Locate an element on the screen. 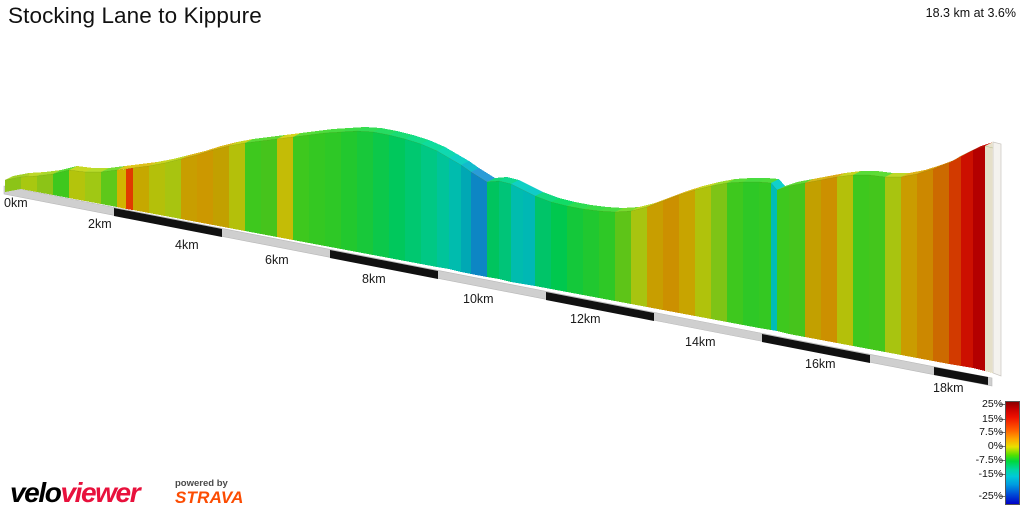 The image size is (1024, 512). profile-end-cap-shadow is located at coordinates (989, 257).